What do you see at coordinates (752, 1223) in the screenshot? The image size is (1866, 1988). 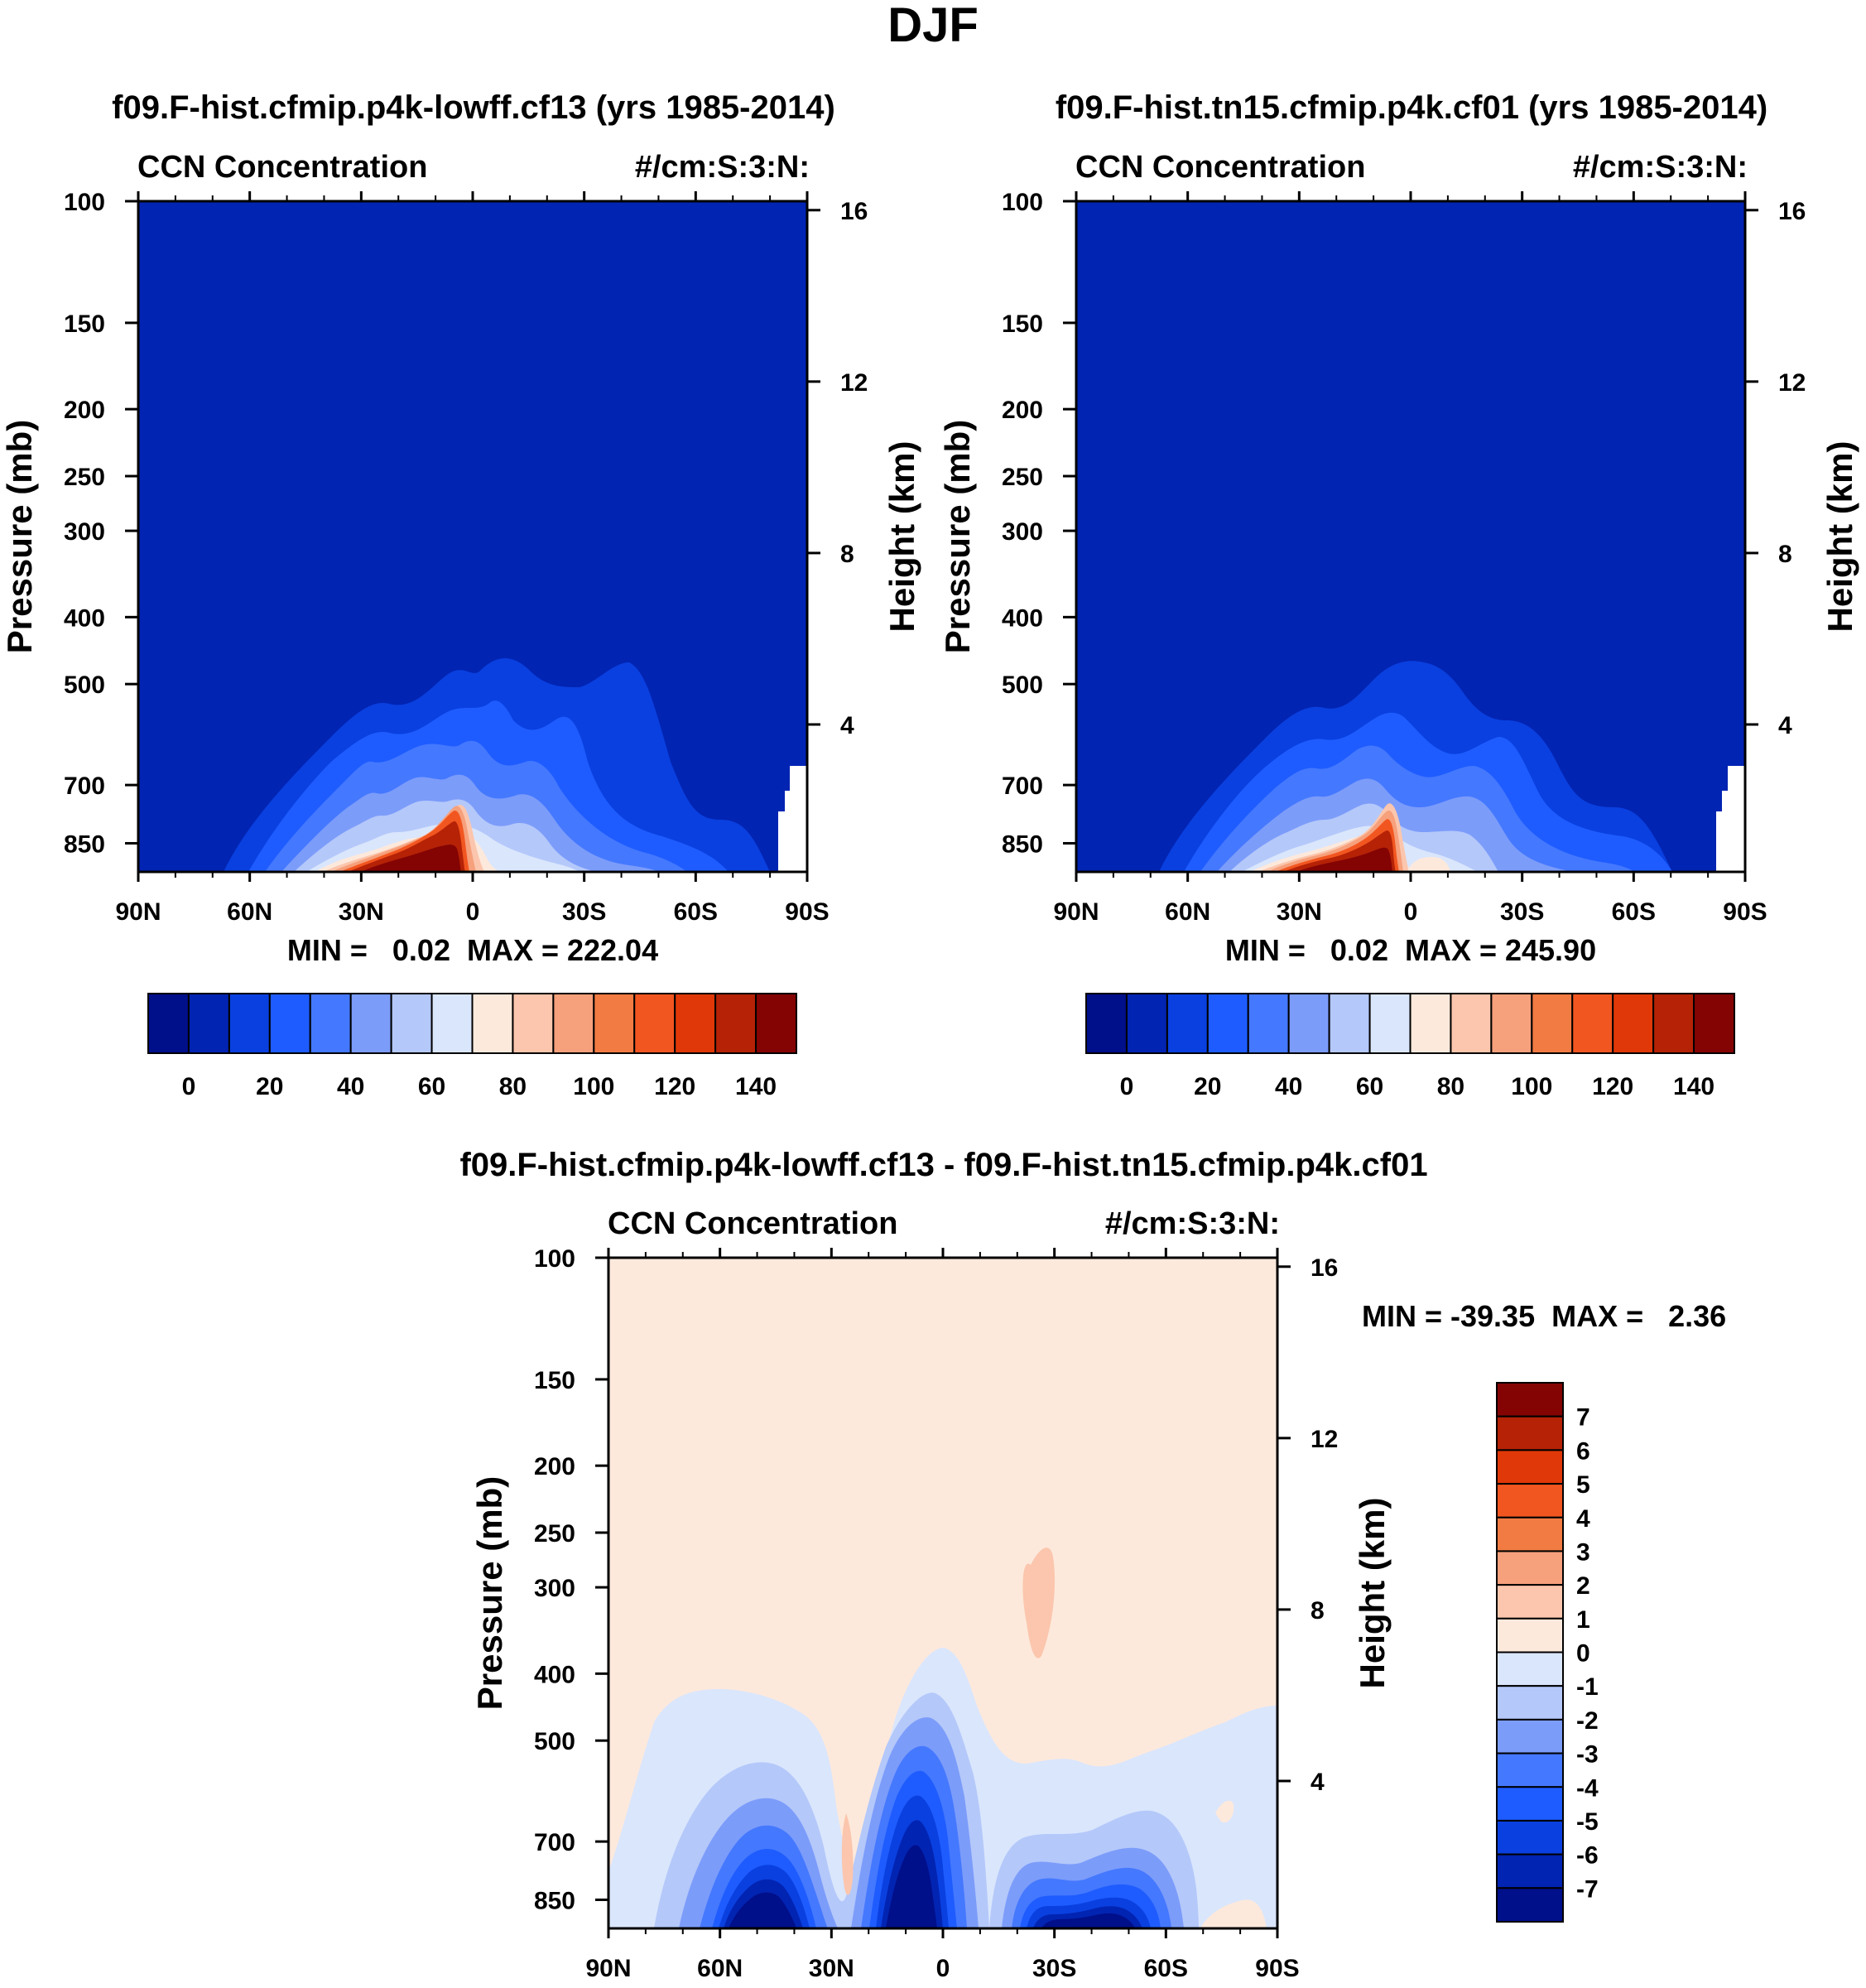 I see `panel-3-left-string: CCN Concentration` at bounding box center [752, 1223].